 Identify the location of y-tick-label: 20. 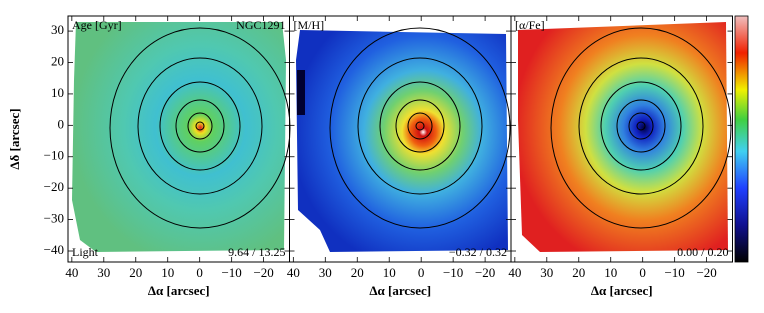
(57, 60).